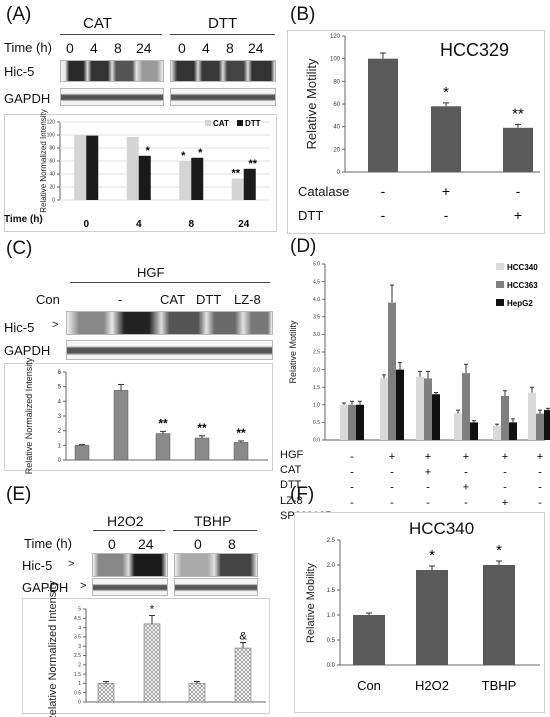 The height and width of the screenshot is (717, 550). What do you see at coordinates (428, 503) in the screenshot?
I see `row-symbol-d-3-2: -` at bounding box center [428, 503].